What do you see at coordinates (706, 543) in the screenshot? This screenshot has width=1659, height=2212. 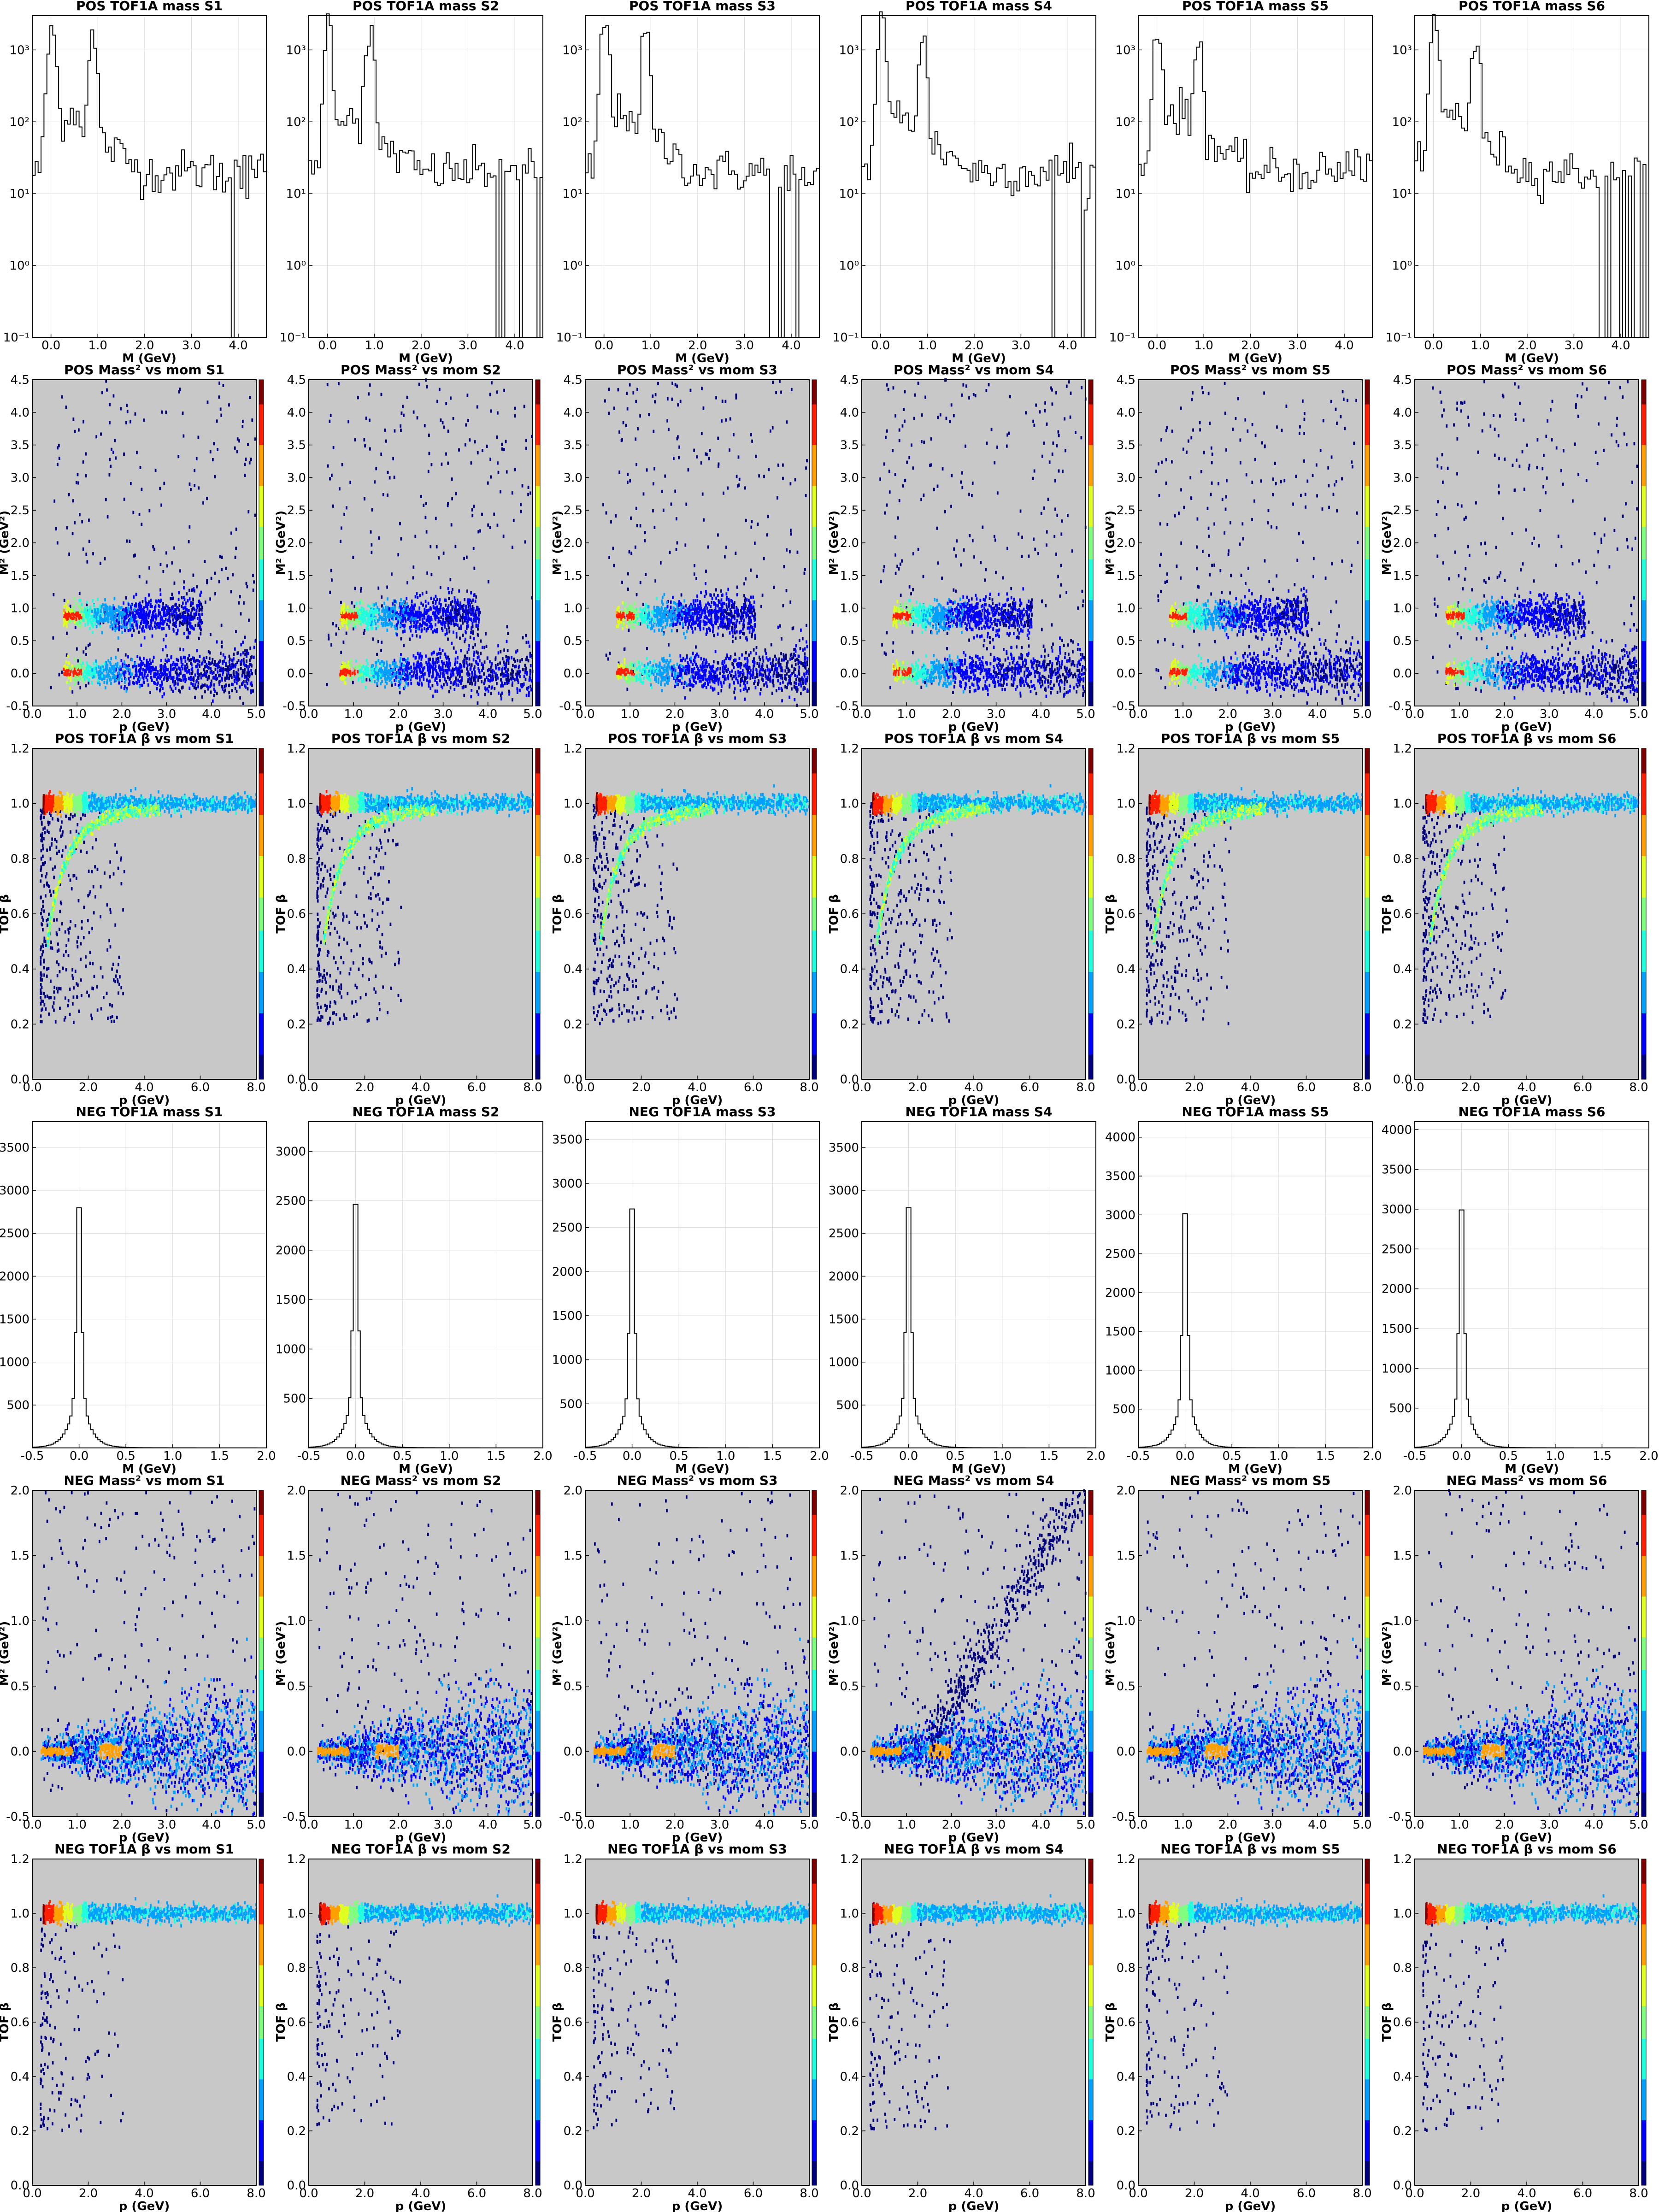 I see `heatmap-cells` at bounding box center [706, 543].